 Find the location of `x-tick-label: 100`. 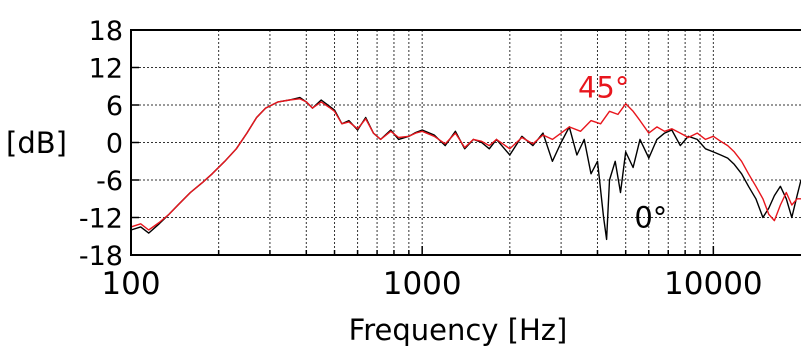

x-tick-label: 100 is located at coordinates (130, 284).